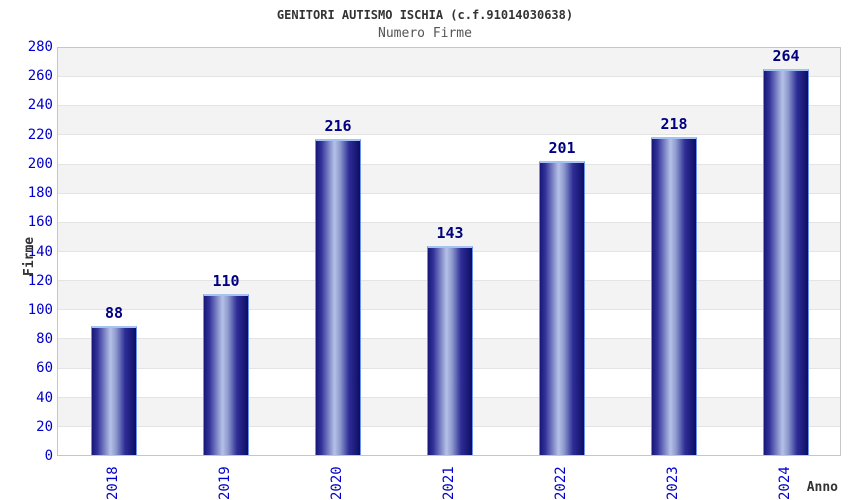  I want to click on x-tick-label: 2024, so click(785, 483).